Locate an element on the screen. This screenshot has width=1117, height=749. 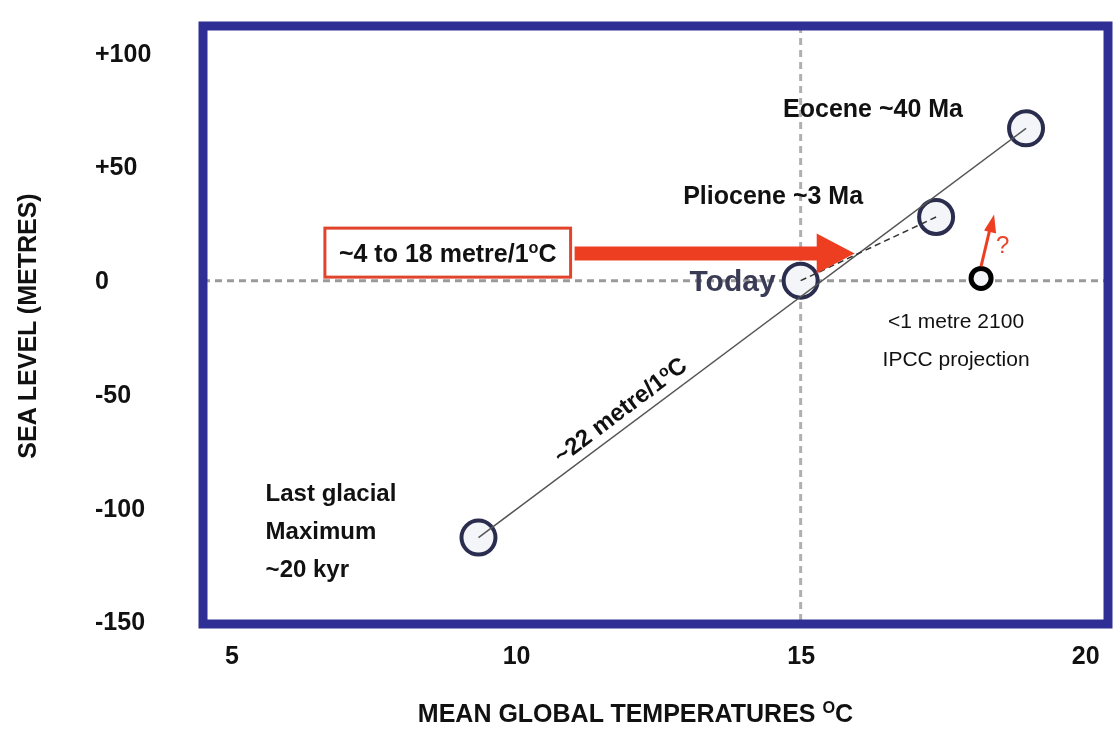
annotation: Pliocene ~3 Ma is located at coordinates (774, 194).